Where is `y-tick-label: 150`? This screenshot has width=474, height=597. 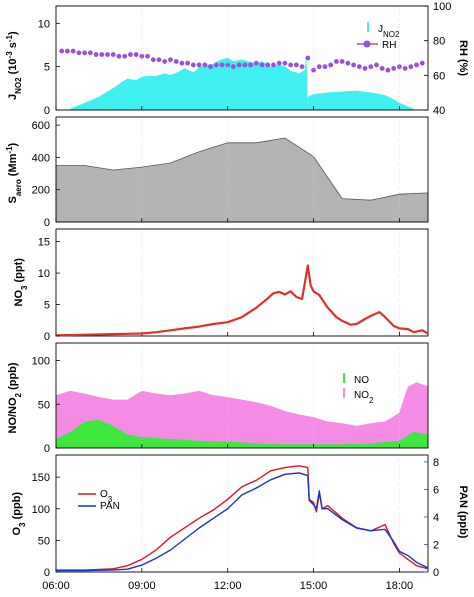
y-tick-label: 150 is located at coordinates (41, 478).